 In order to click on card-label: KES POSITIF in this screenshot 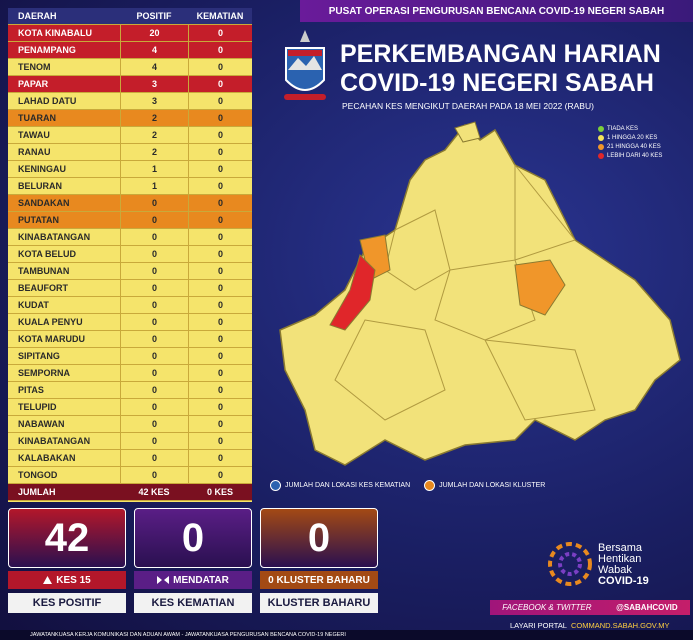, I will do `click(67, 603)`.